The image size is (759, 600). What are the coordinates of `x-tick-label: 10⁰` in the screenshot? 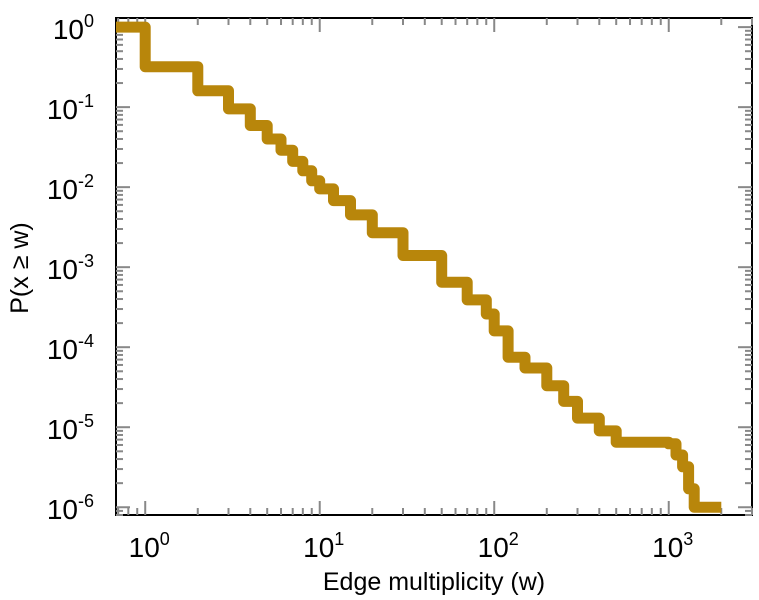 It's located at (149, 546).